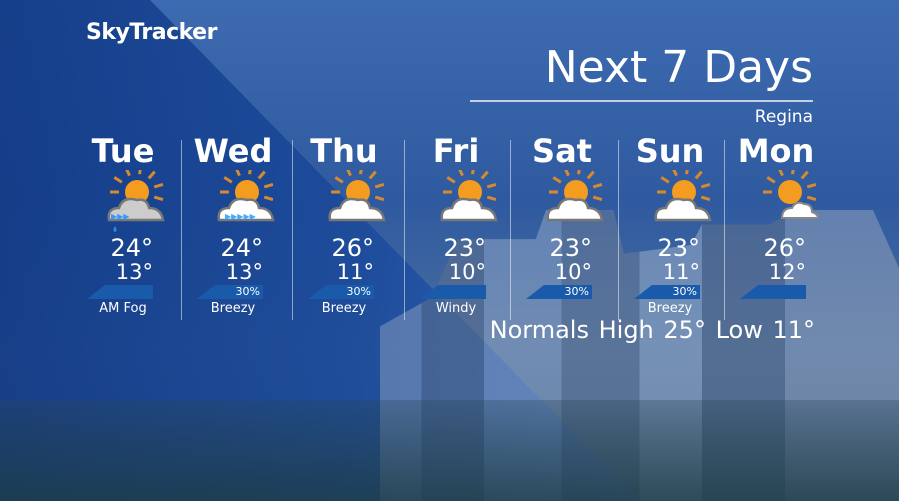  Describe the element at coordinates (787, 272) in the screenshot. I see `low-temp: 12°` at that location.